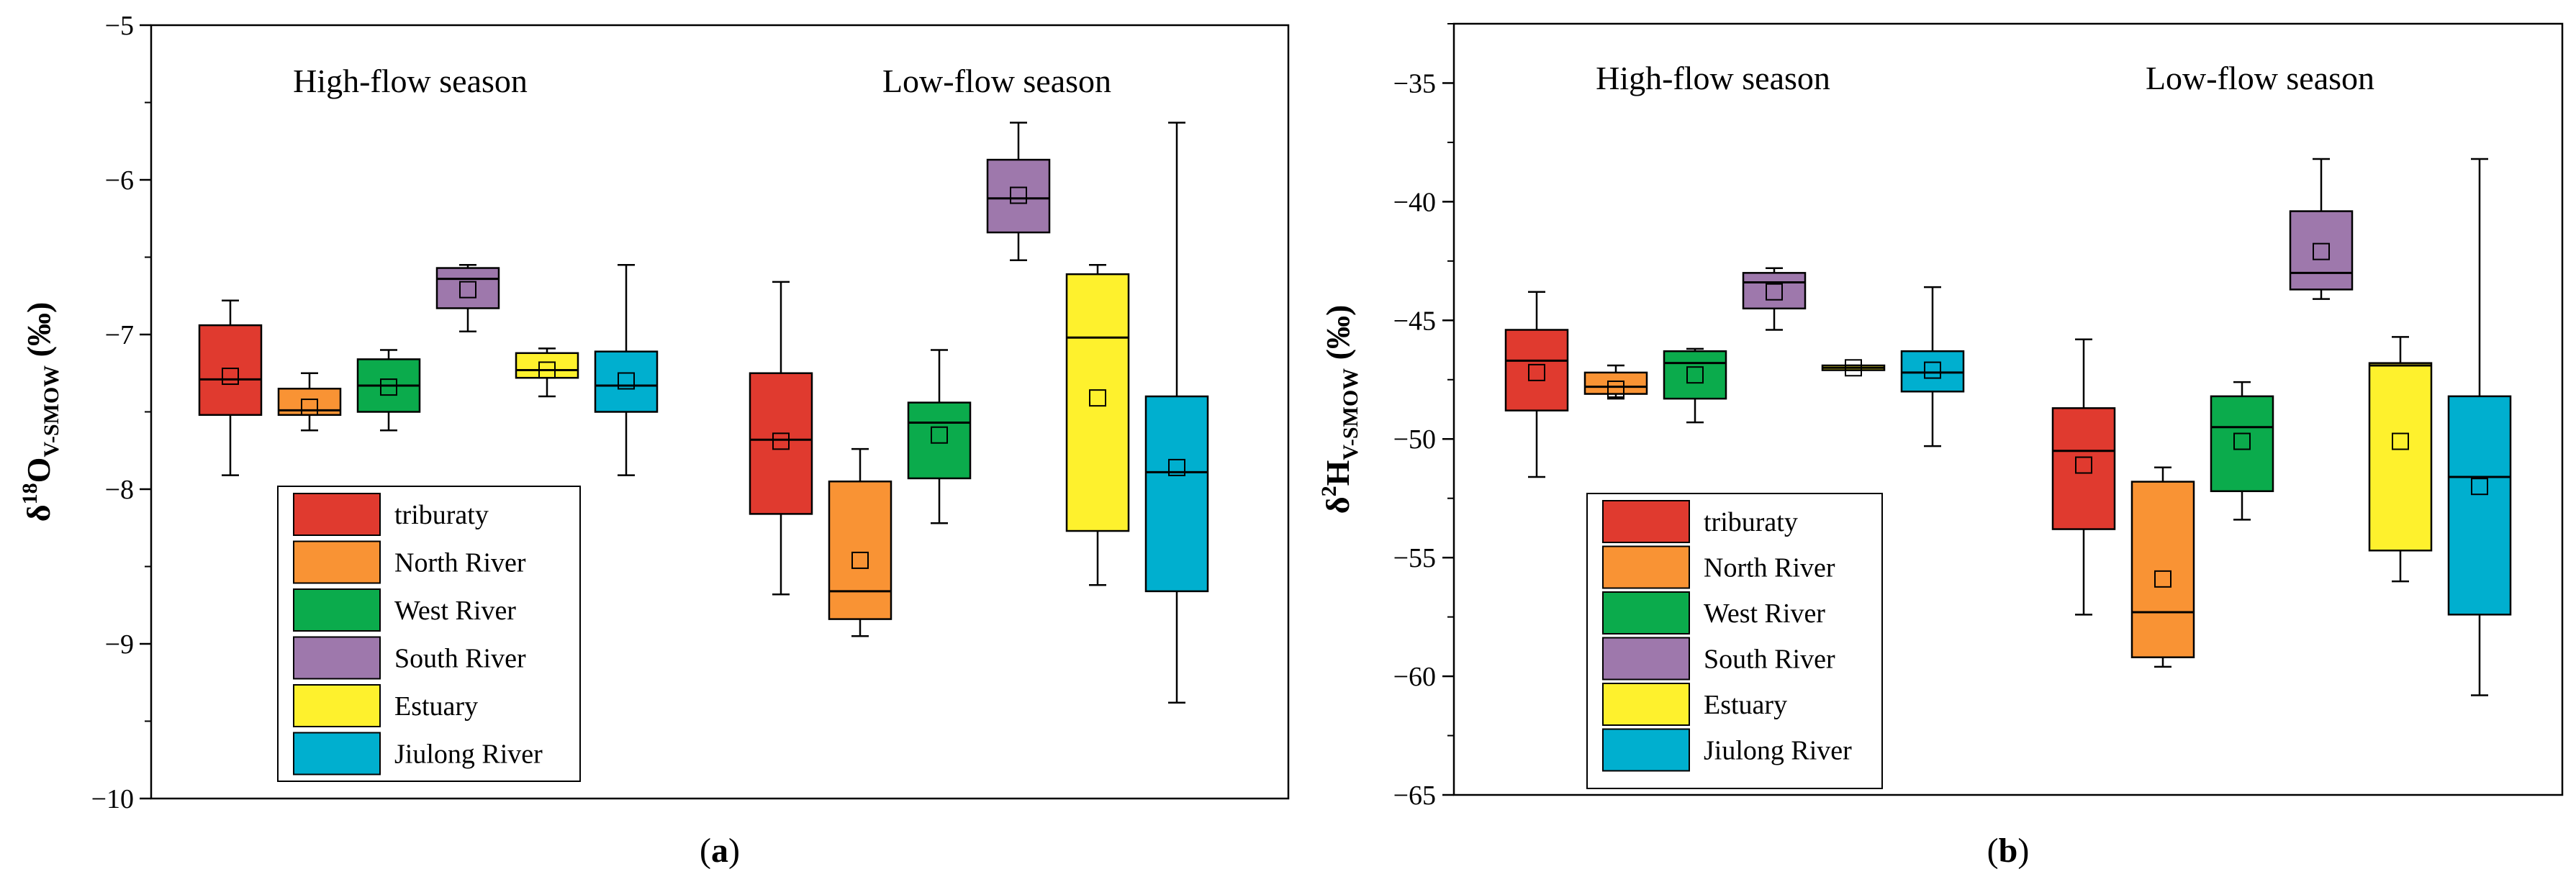 This screenshot has width=2576, height=887. What do you see at coordinates (1414, 677) in the screenshot?
I see `y-tick-label: −60` at bounding box center [1414, 677].